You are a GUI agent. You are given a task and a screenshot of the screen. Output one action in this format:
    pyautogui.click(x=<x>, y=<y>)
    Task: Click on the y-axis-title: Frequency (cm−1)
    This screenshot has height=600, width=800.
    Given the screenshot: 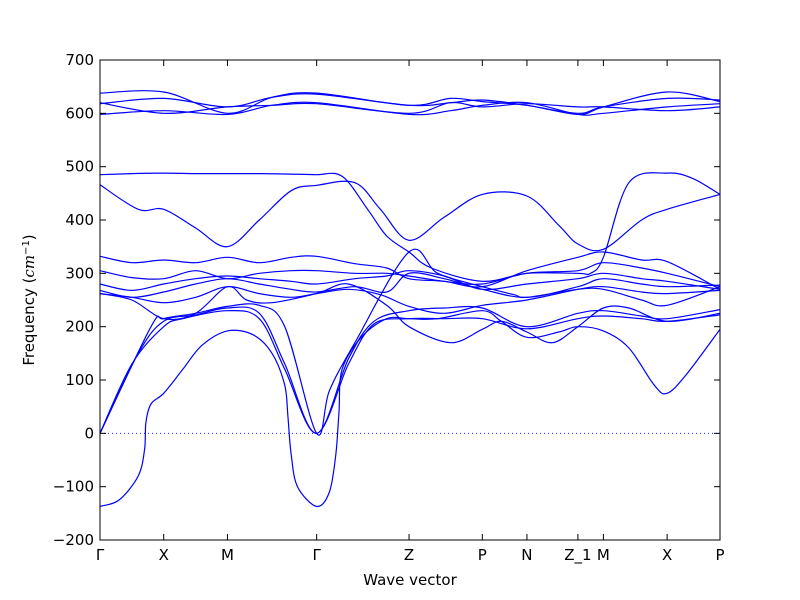 What is the action you would take?
    pyautogui.click(x=29, y=299)
    